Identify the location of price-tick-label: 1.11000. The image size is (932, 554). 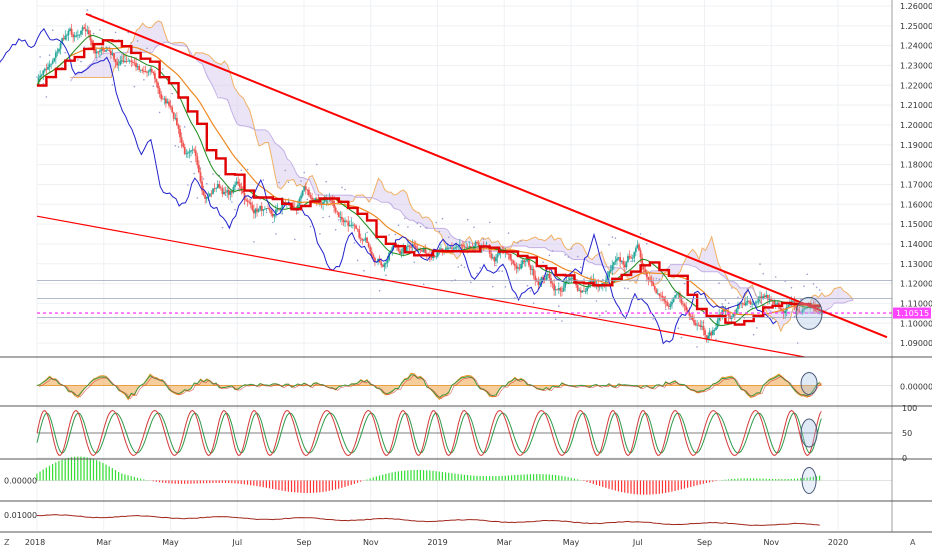
(916, 303).